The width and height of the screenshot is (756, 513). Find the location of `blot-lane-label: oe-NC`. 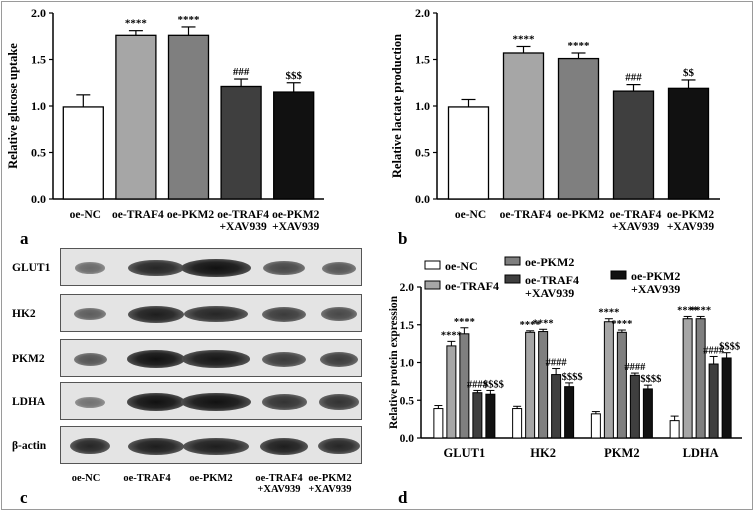

blot-lane-label: oe-NC is located at coordinates (86, 478).